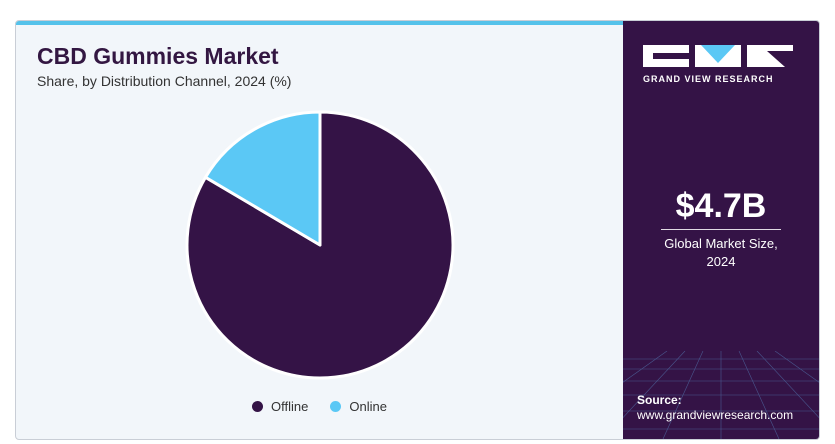 Image resolution: width=835 pixels, height=444 pixels. I want to click on grand-view-research-logo: GRAND VIEW RESEARCH, so click(718, 64).